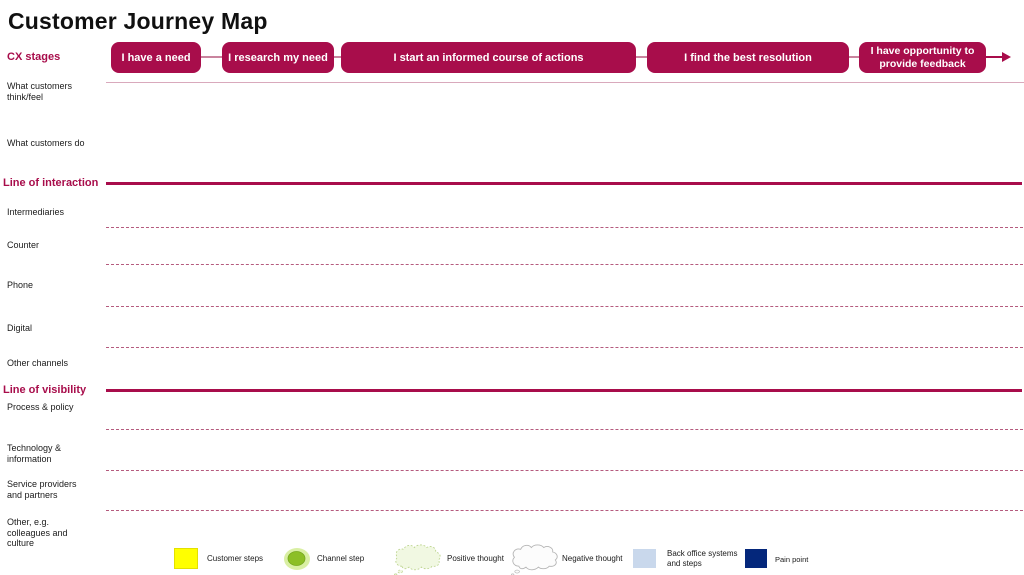 Image resolution: width=1024 pixels, height=575 pixels. What do you see at coordinates (994, 57) in the screenshot?
I see `stage-arrow-line` at bounding box center [994, 57].